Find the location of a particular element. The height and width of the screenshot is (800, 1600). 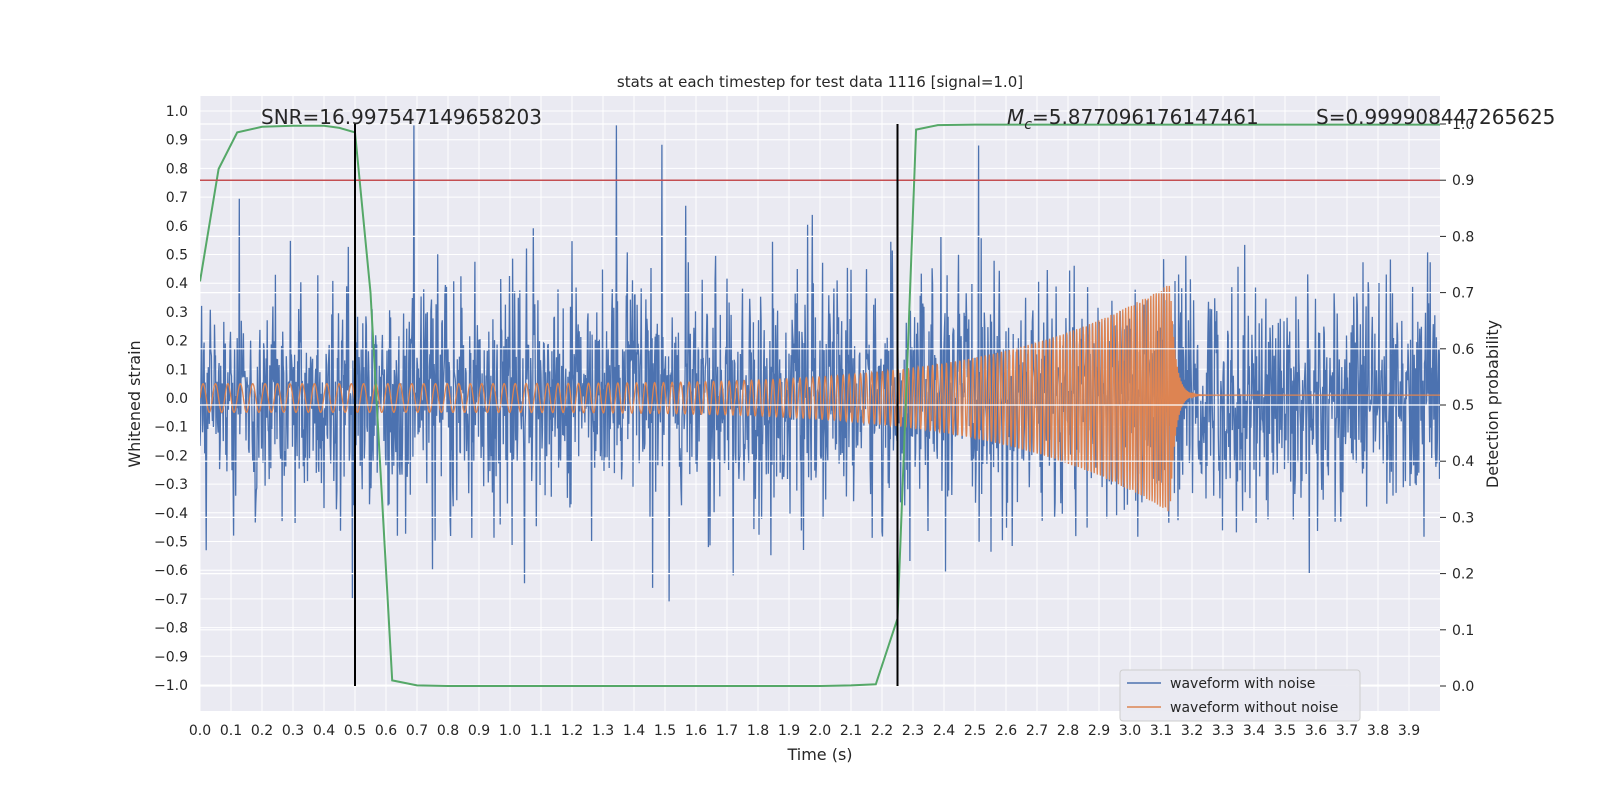

x-tick-label: 2.5 is located at coordinates (975, 731).